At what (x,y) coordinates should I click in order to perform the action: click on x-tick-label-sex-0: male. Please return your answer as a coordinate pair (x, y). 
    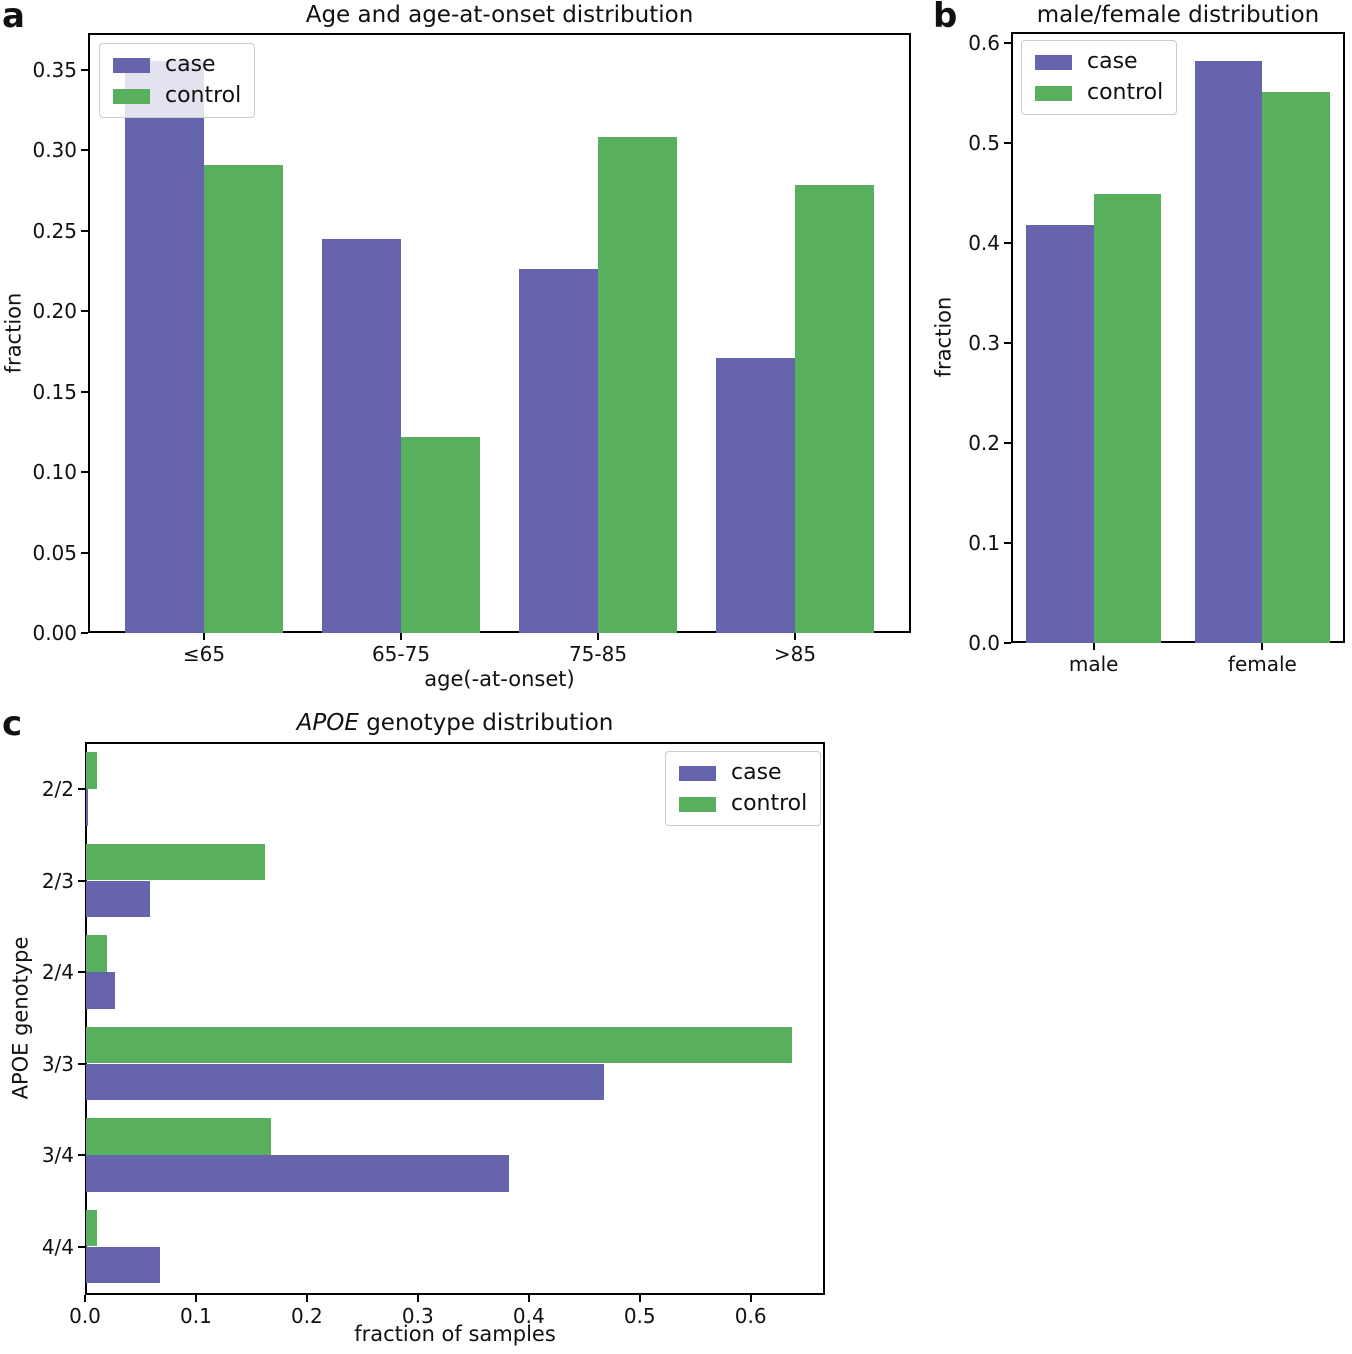
    Looking at the image, I should click on (1093, 664).